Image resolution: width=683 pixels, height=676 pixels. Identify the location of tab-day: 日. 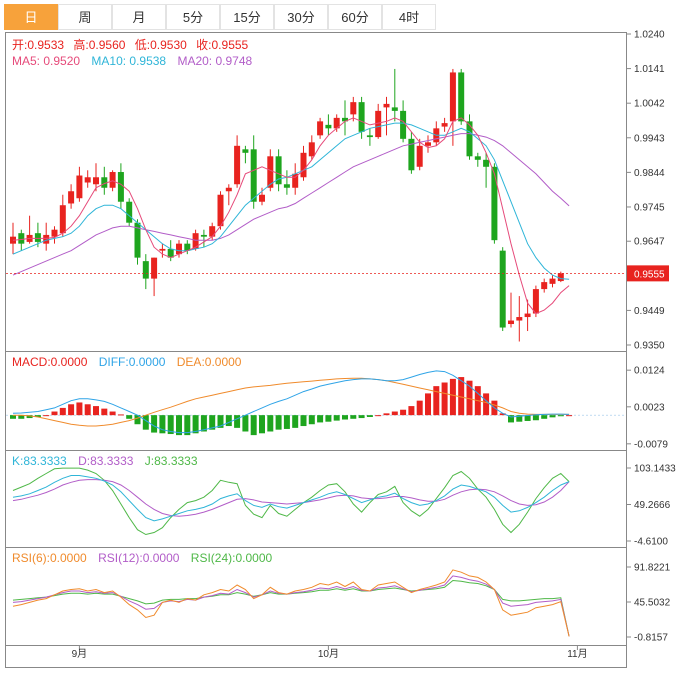
(31, 17).